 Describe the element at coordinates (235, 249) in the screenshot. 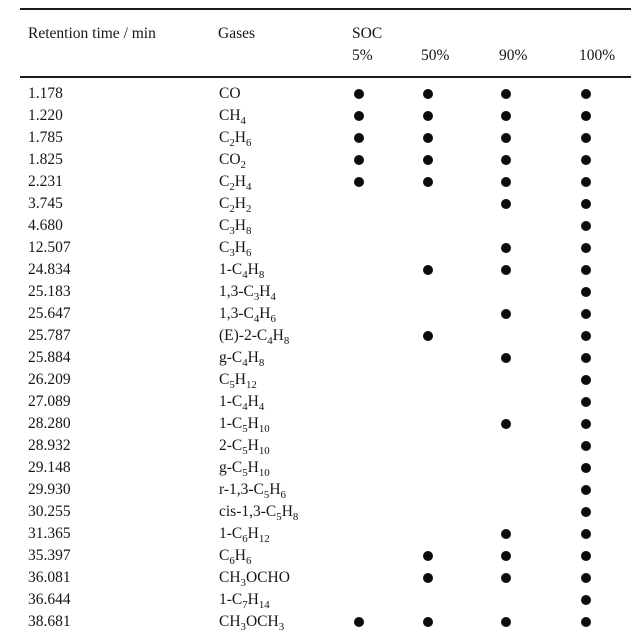

I see `gas-name-cell: C3H6` at that location.